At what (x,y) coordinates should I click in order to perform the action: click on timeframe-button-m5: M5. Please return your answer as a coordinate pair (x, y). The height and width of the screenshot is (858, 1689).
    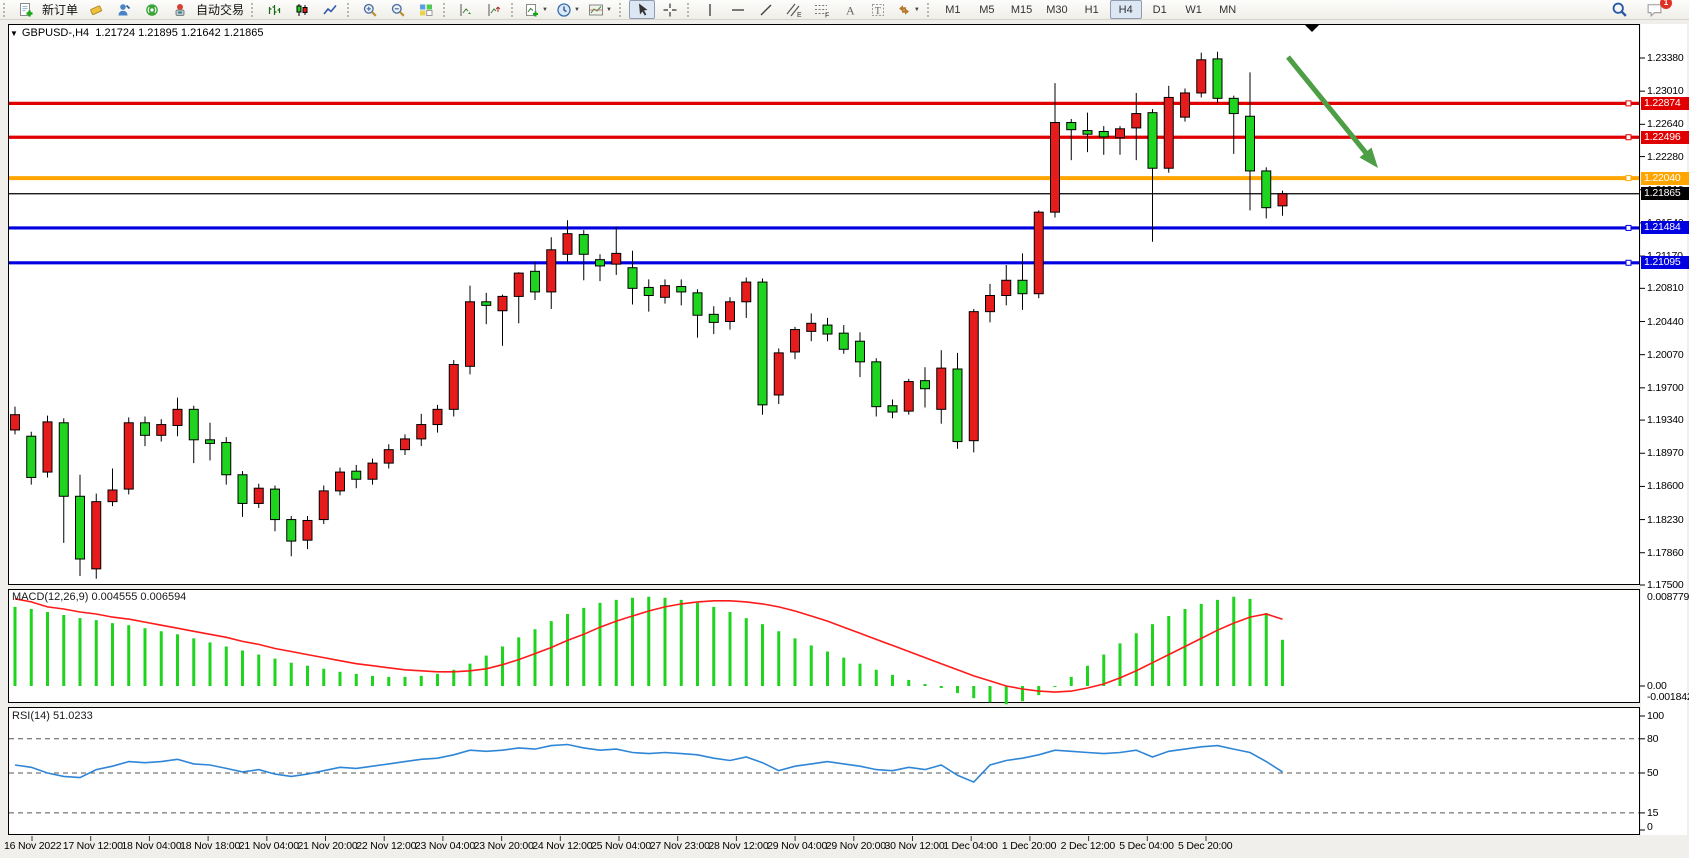
    Looking at the image, I should click on (987, 9).